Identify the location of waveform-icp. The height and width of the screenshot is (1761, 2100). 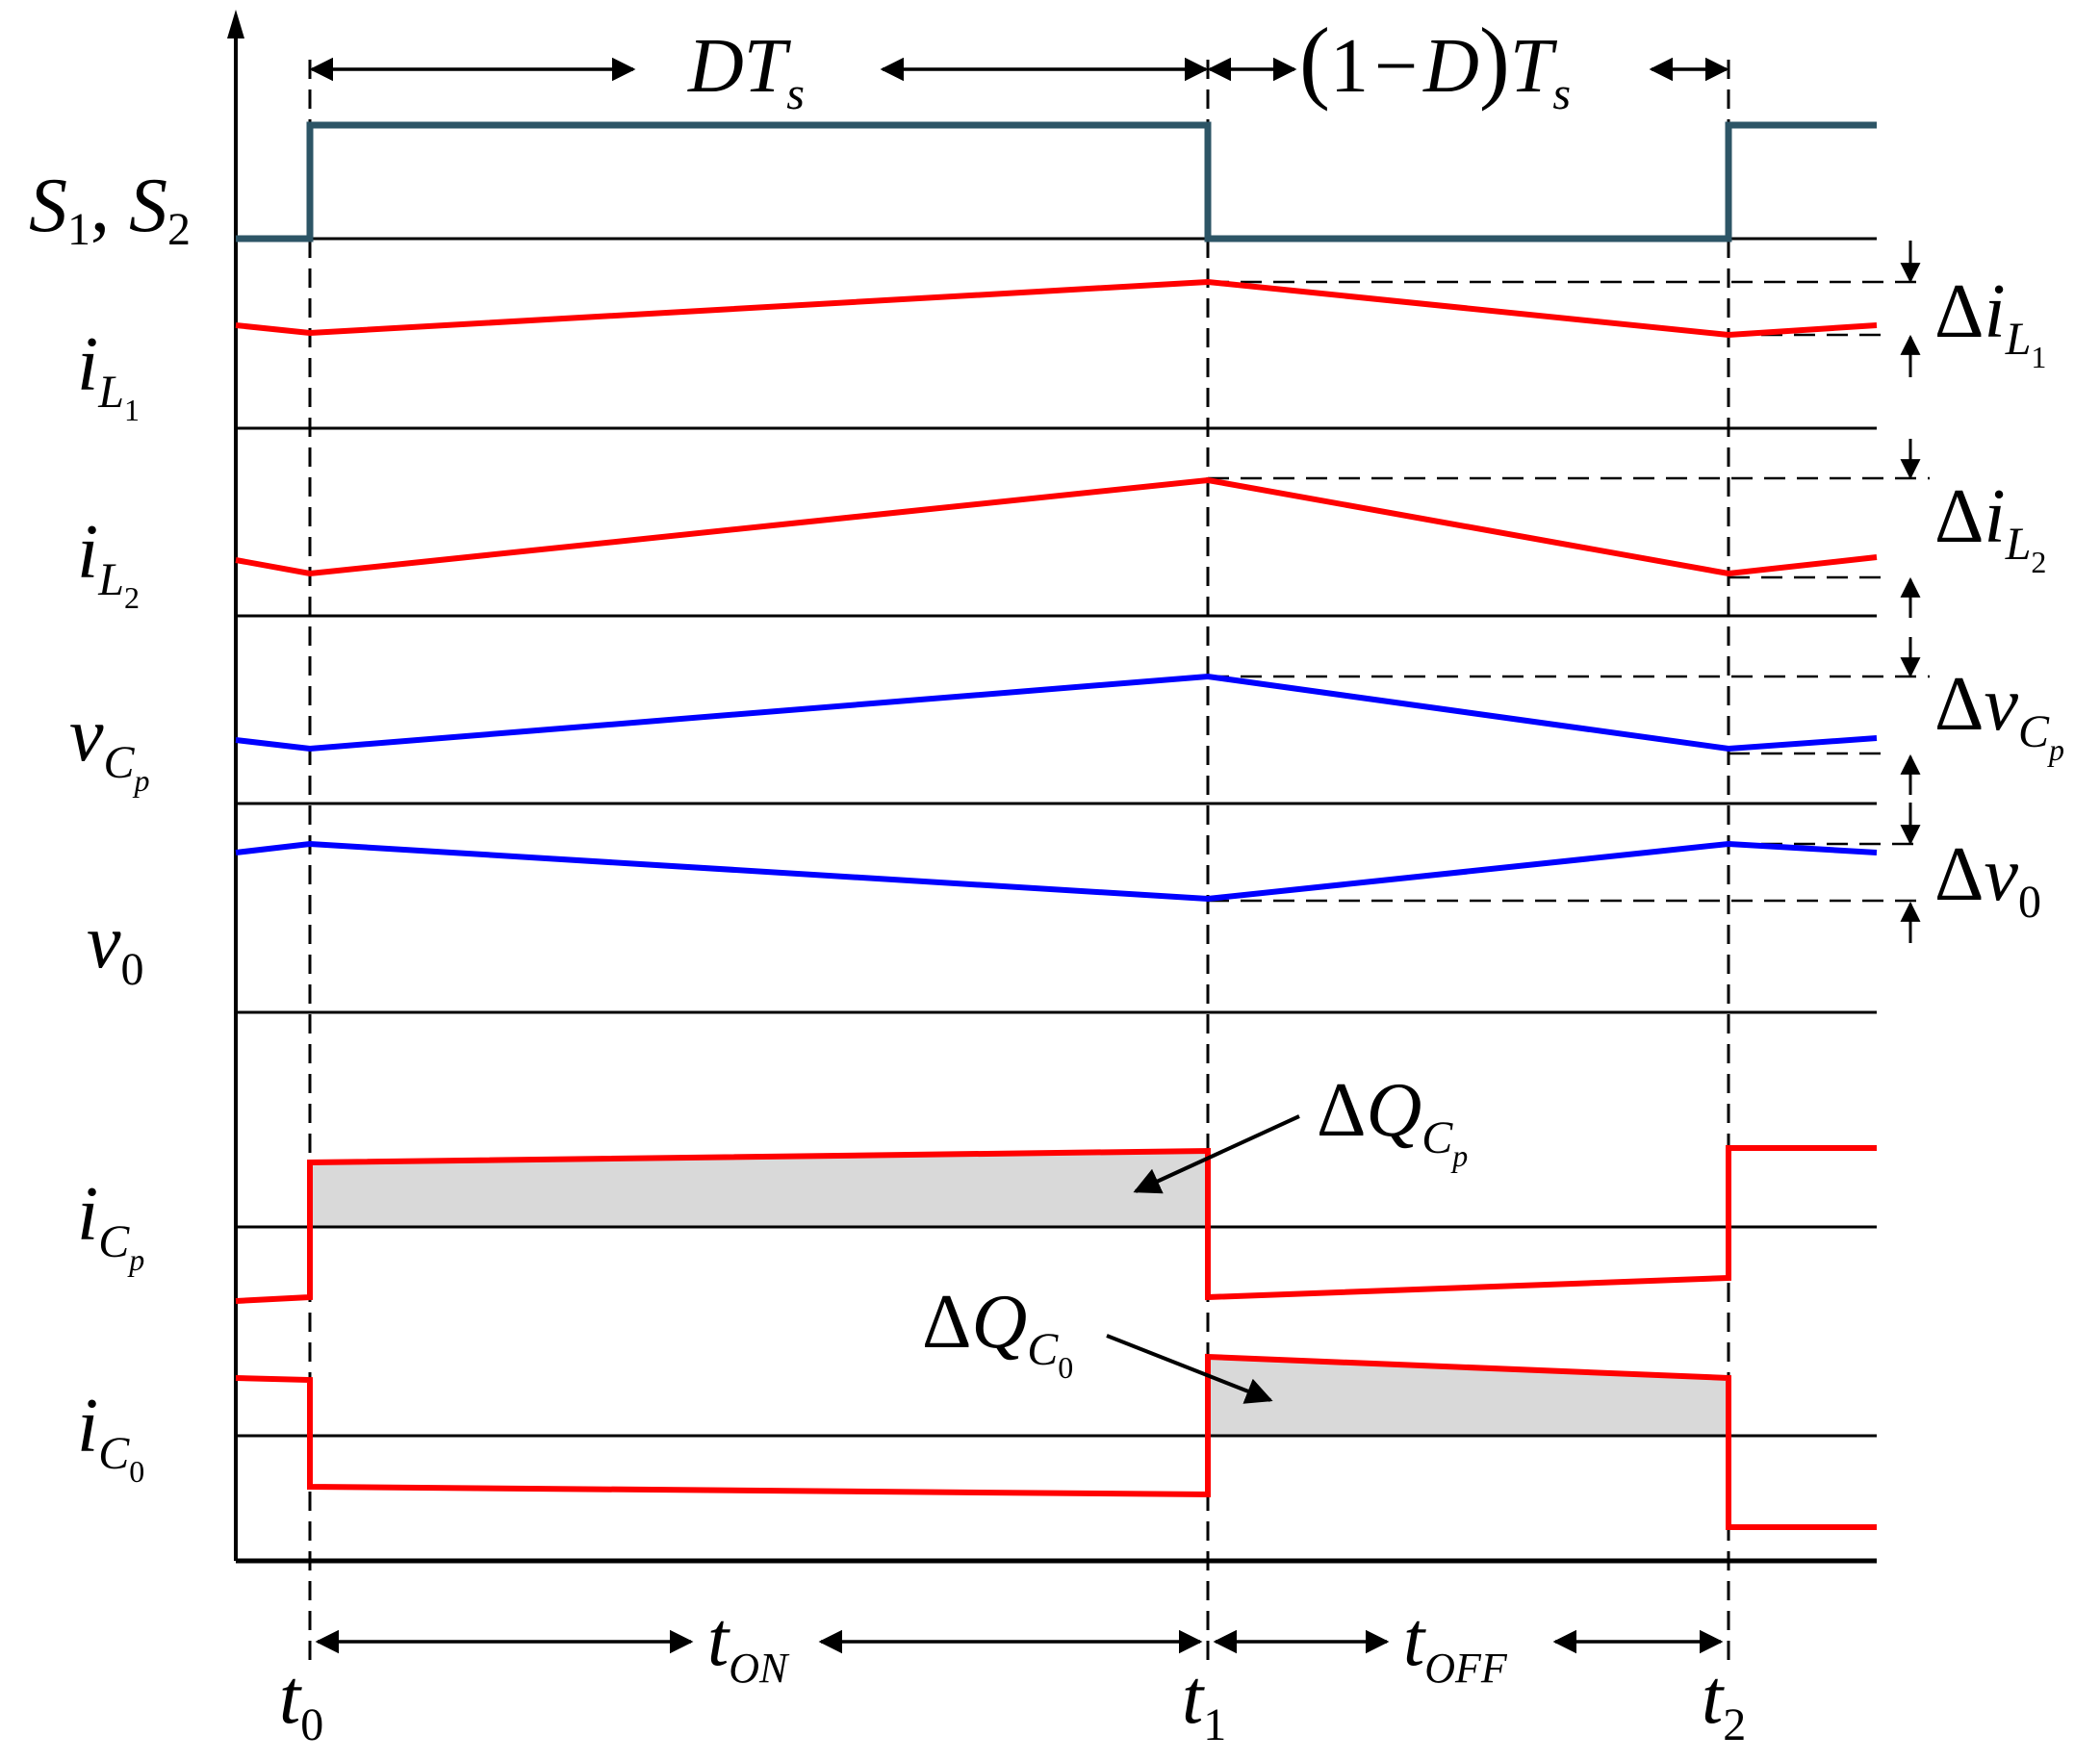
(1056, 1224).